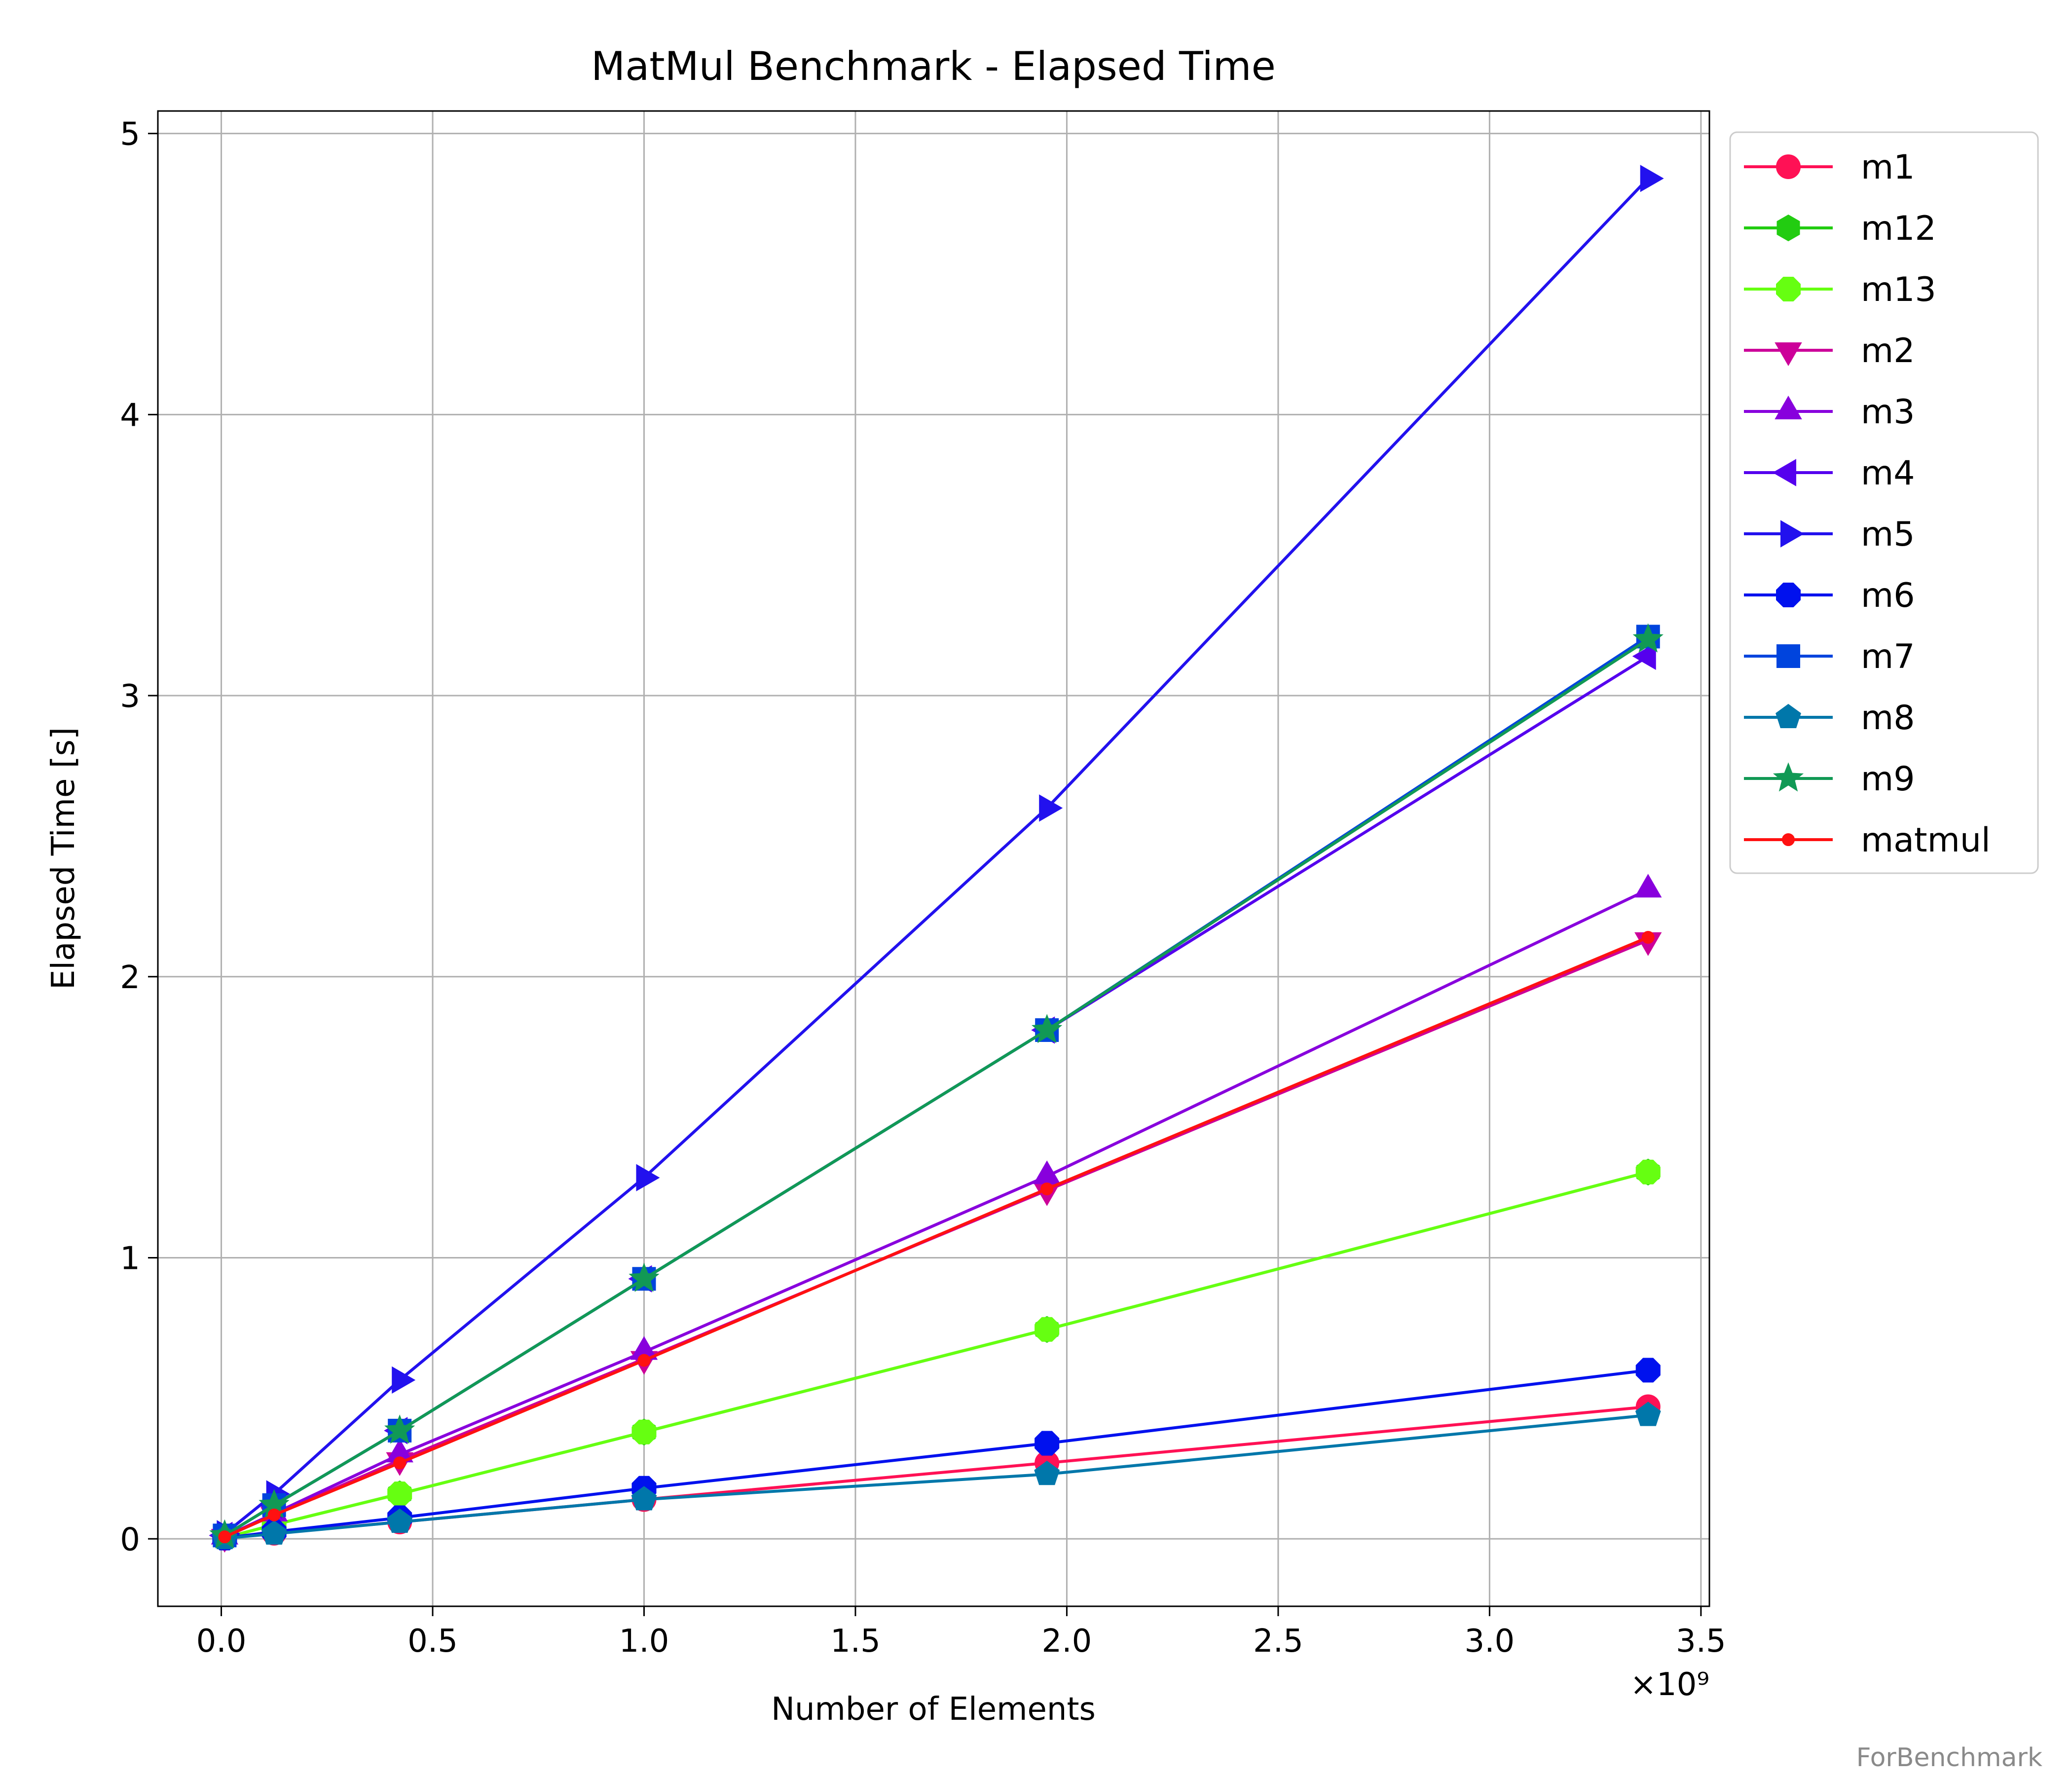  I want to click on y-tick-label: 3, so click(130, 696).